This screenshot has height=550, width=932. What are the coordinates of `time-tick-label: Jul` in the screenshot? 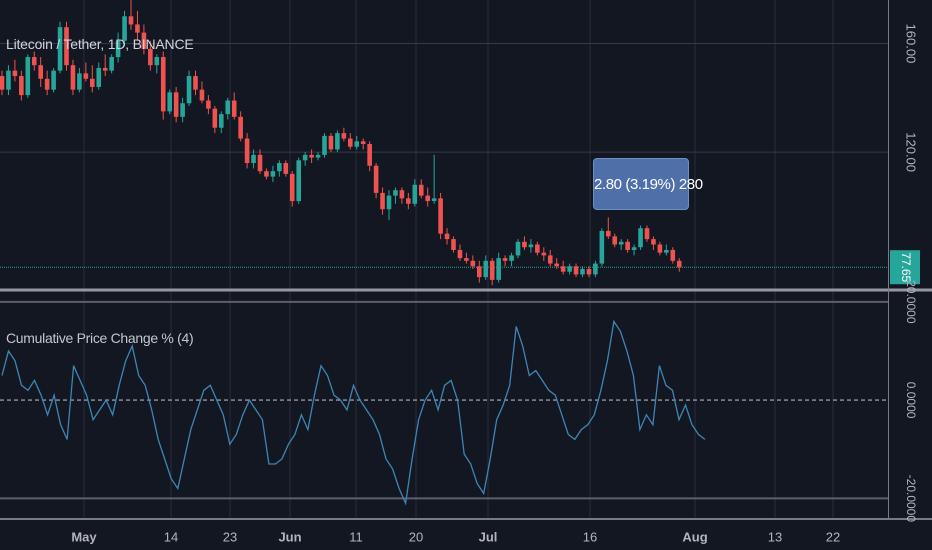 It's located at (488, 536).